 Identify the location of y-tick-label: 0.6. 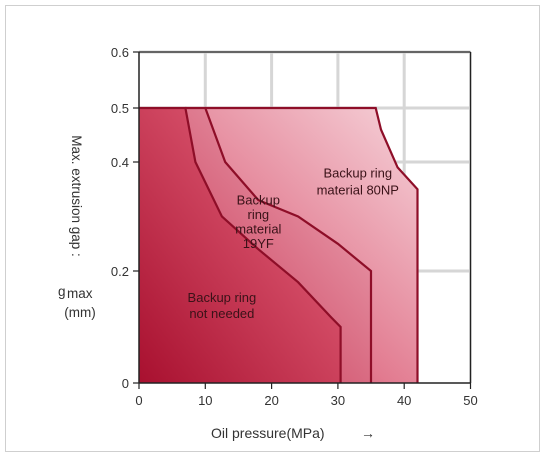
(120, 52).